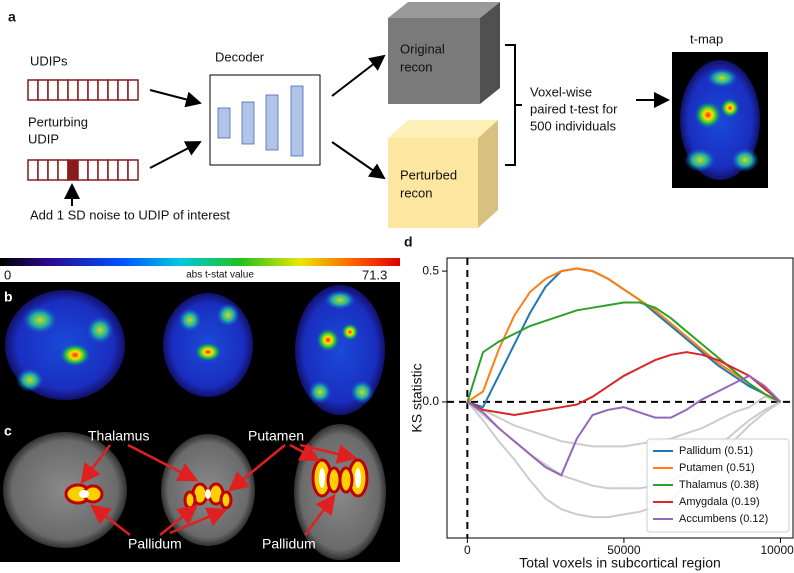  I want to click on legend-box, so click(718, 485).